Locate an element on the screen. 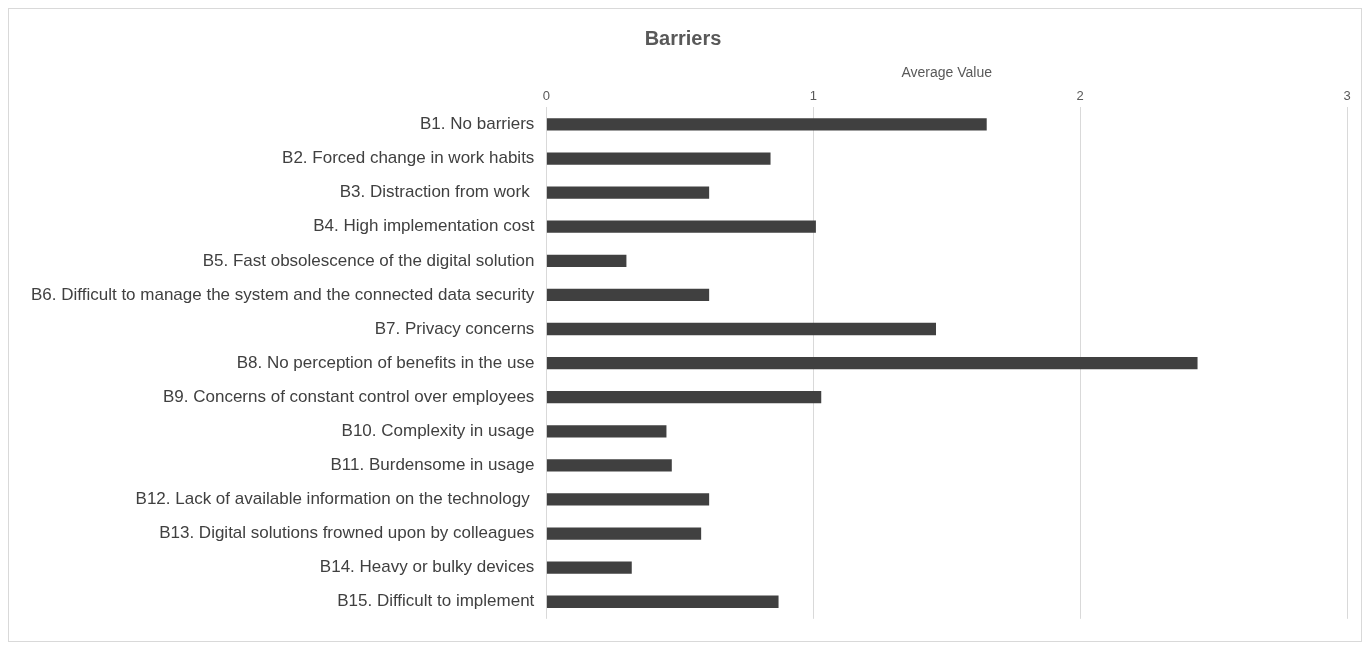 This screenshot has width=1370, height=650. x-tick-label: 2 is located at coordinates (1080, 96).